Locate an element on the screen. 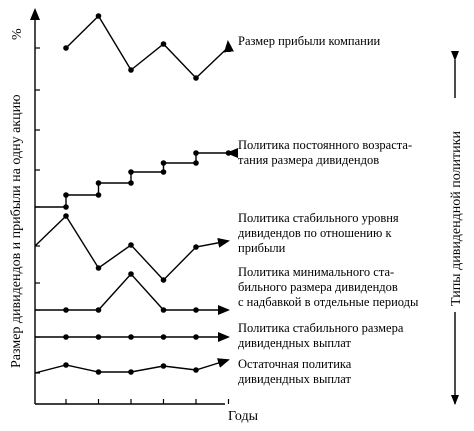 The width and height of the screenshot is (474, 431). policy-label-line: Размер прибыли компании is located at coordinates (309, 41).